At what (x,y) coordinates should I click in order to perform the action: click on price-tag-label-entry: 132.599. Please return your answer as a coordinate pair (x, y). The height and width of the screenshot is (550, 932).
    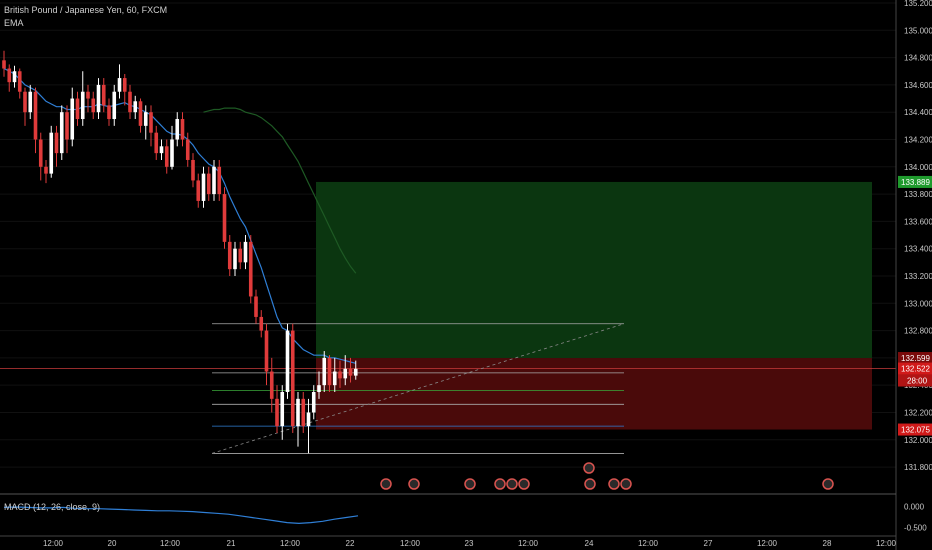
    Looking at the image, I should click on (915, 358).